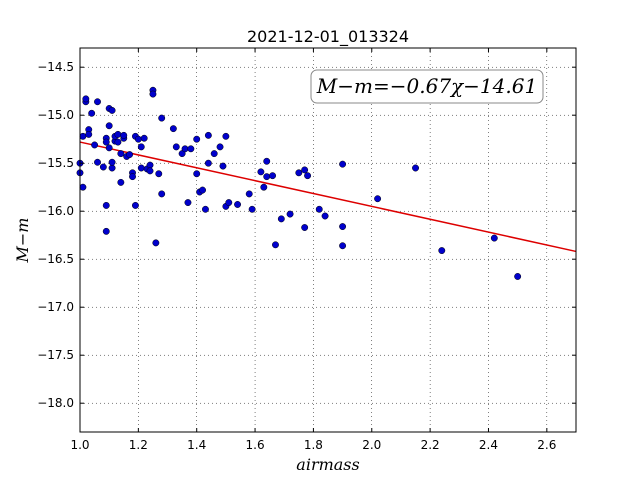 The width and height of the screenshot is (640, 480). Describe the element at coordinates (546, 445) in the screenshot. I see `x-tick-label: 2.6` at that location.